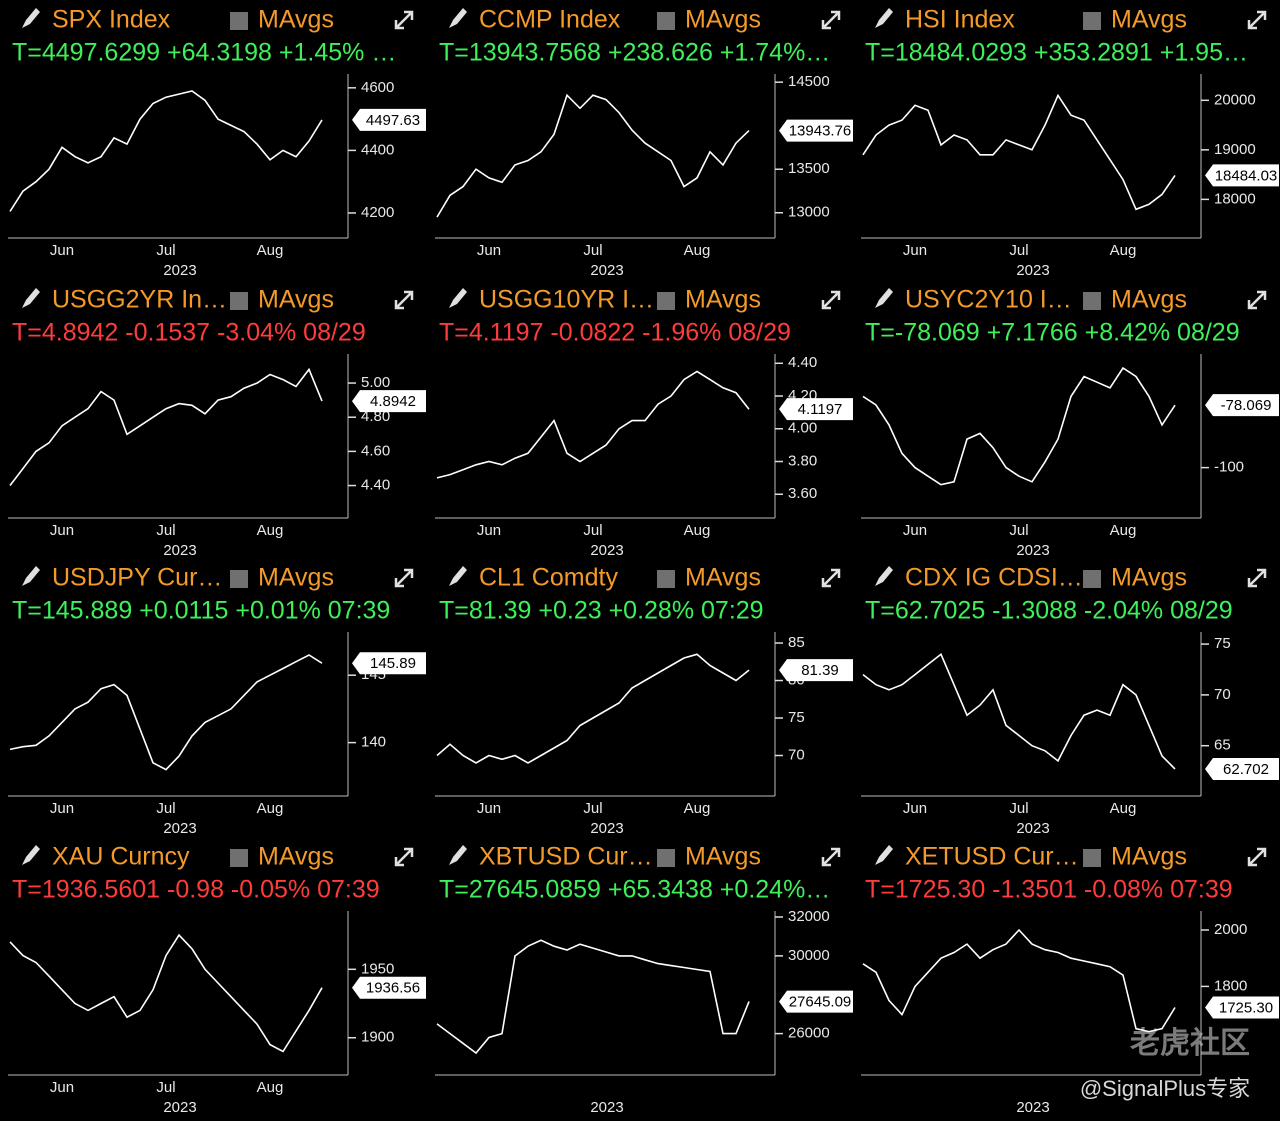  What do you see at coordinates (1235, 198) in the screenshot?
I see `y-tick-label: 18000` at bounding box center [1235, 198].